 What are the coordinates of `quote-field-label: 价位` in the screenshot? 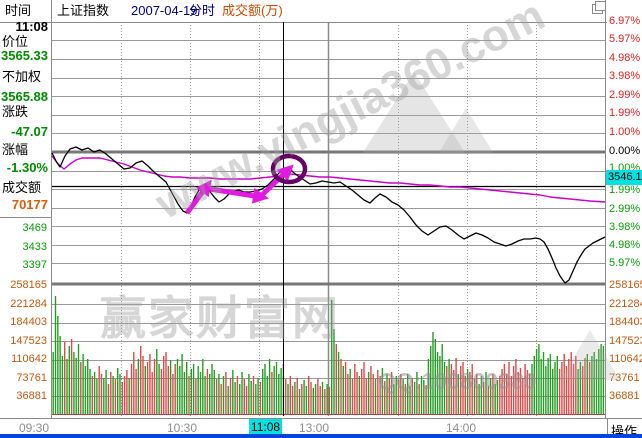 It's located at (15, 41).